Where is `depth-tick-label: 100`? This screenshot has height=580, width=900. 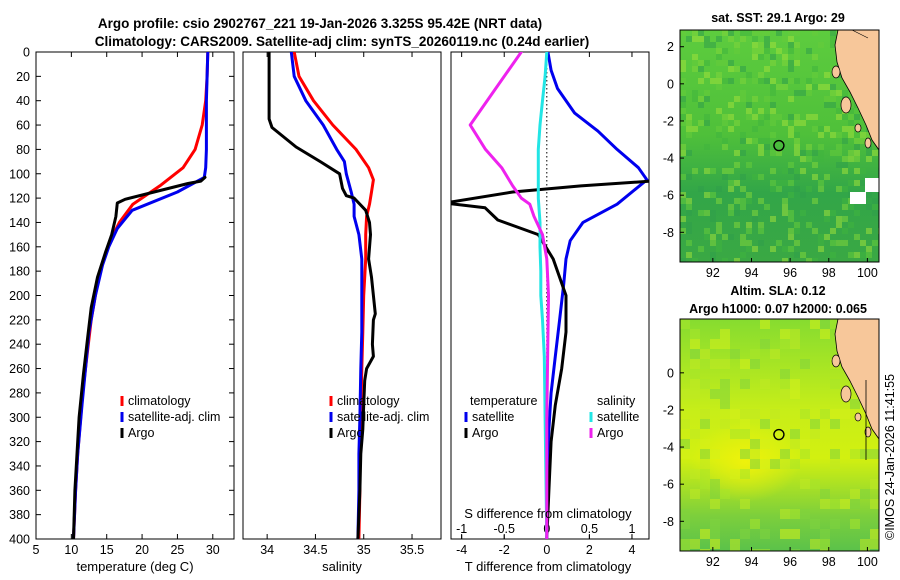
depth-tick-label: 100 is located at coordinates (19, 174).